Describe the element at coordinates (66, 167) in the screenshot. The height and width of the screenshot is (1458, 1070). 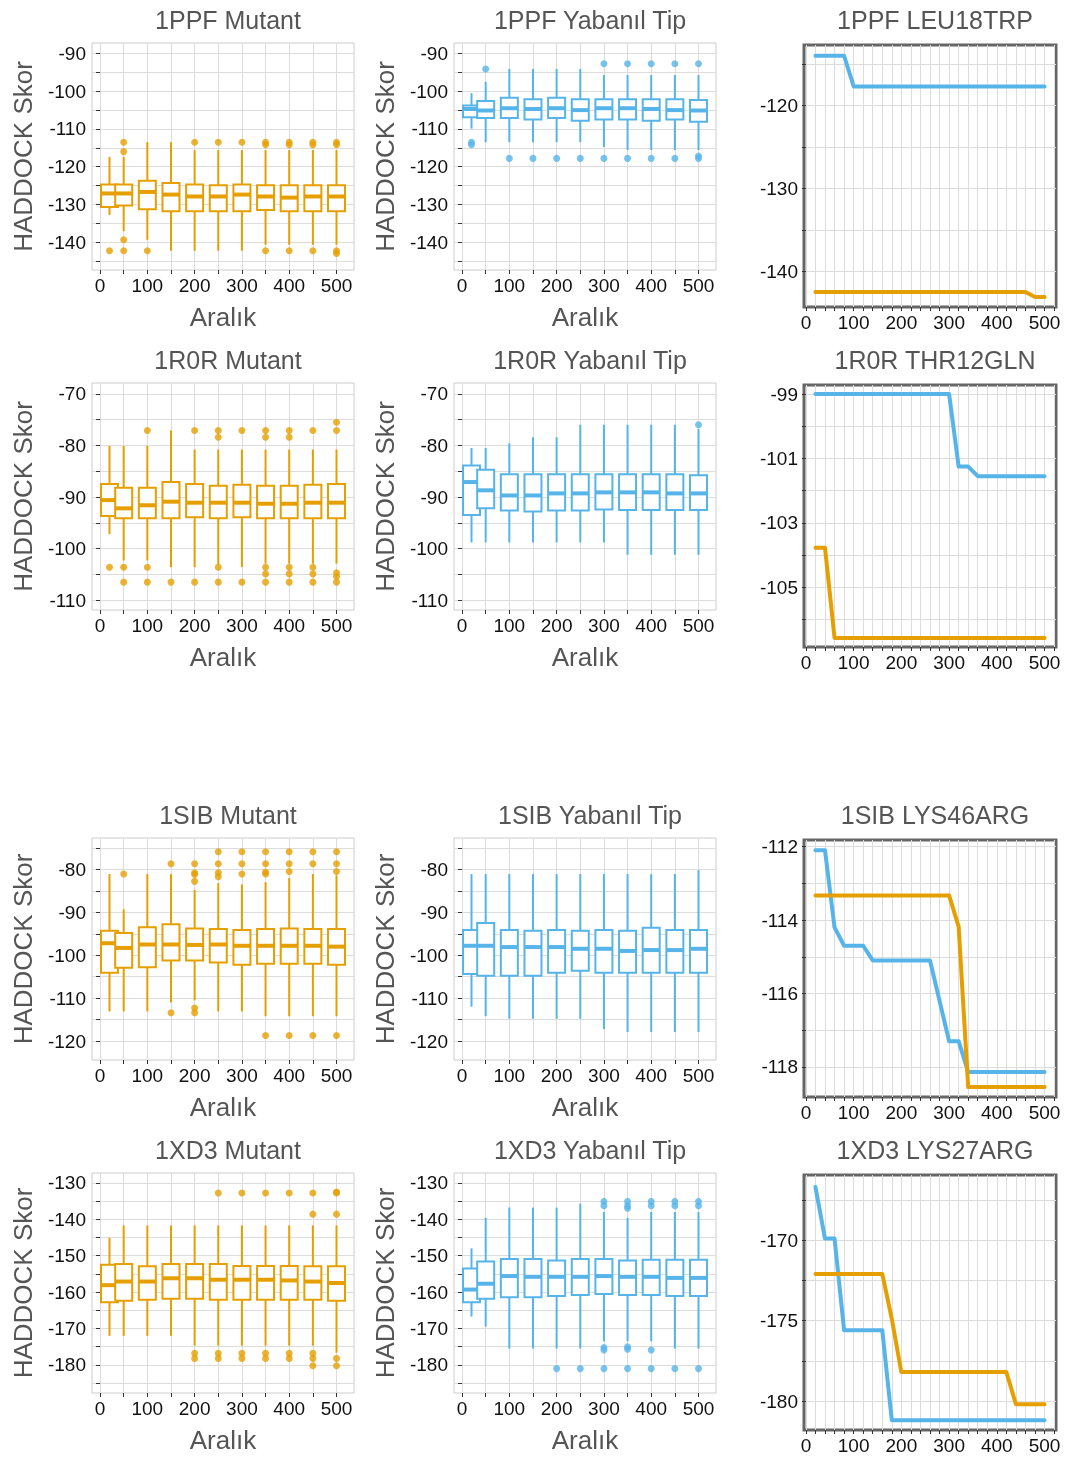
I see `y-tick-label: -120` at that location.